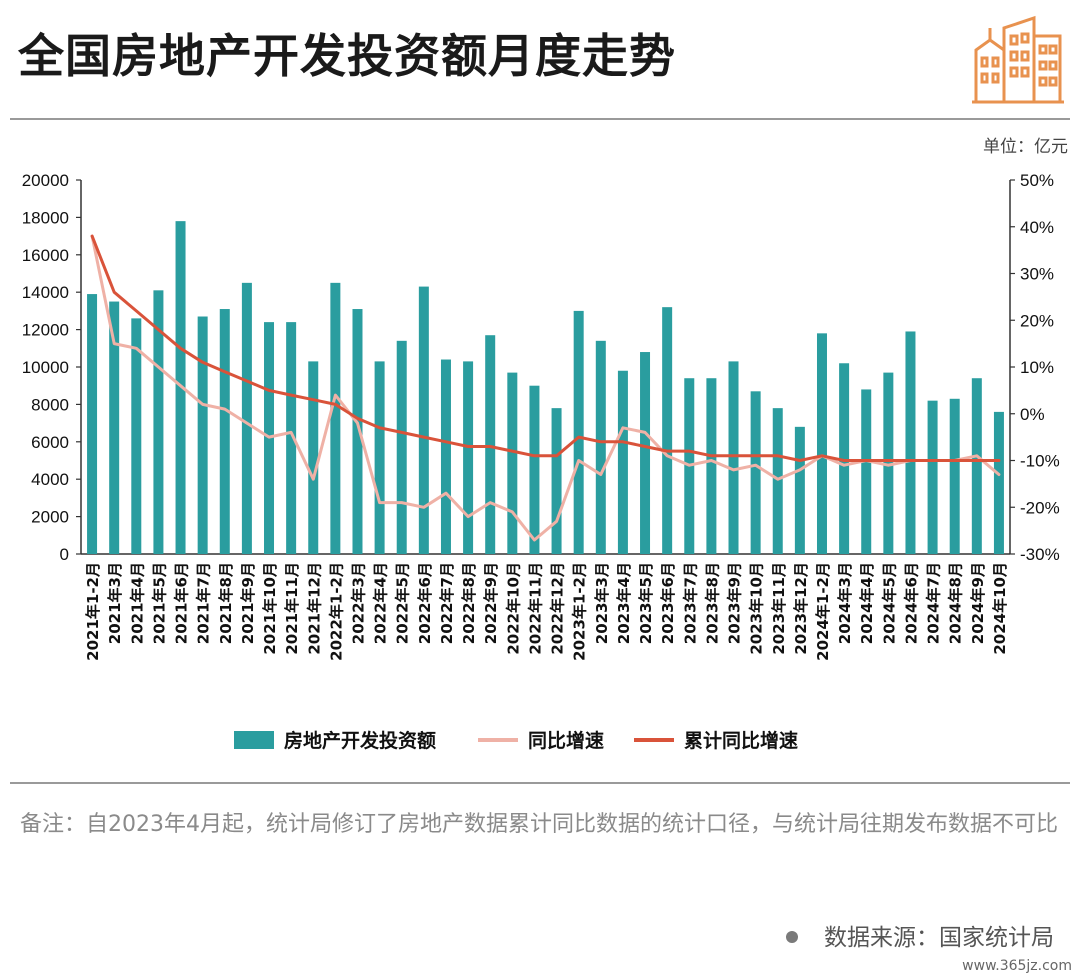 This screenshot has height=980, width=1080. I want to click on legend-swatch-bar, so click(254, 740).